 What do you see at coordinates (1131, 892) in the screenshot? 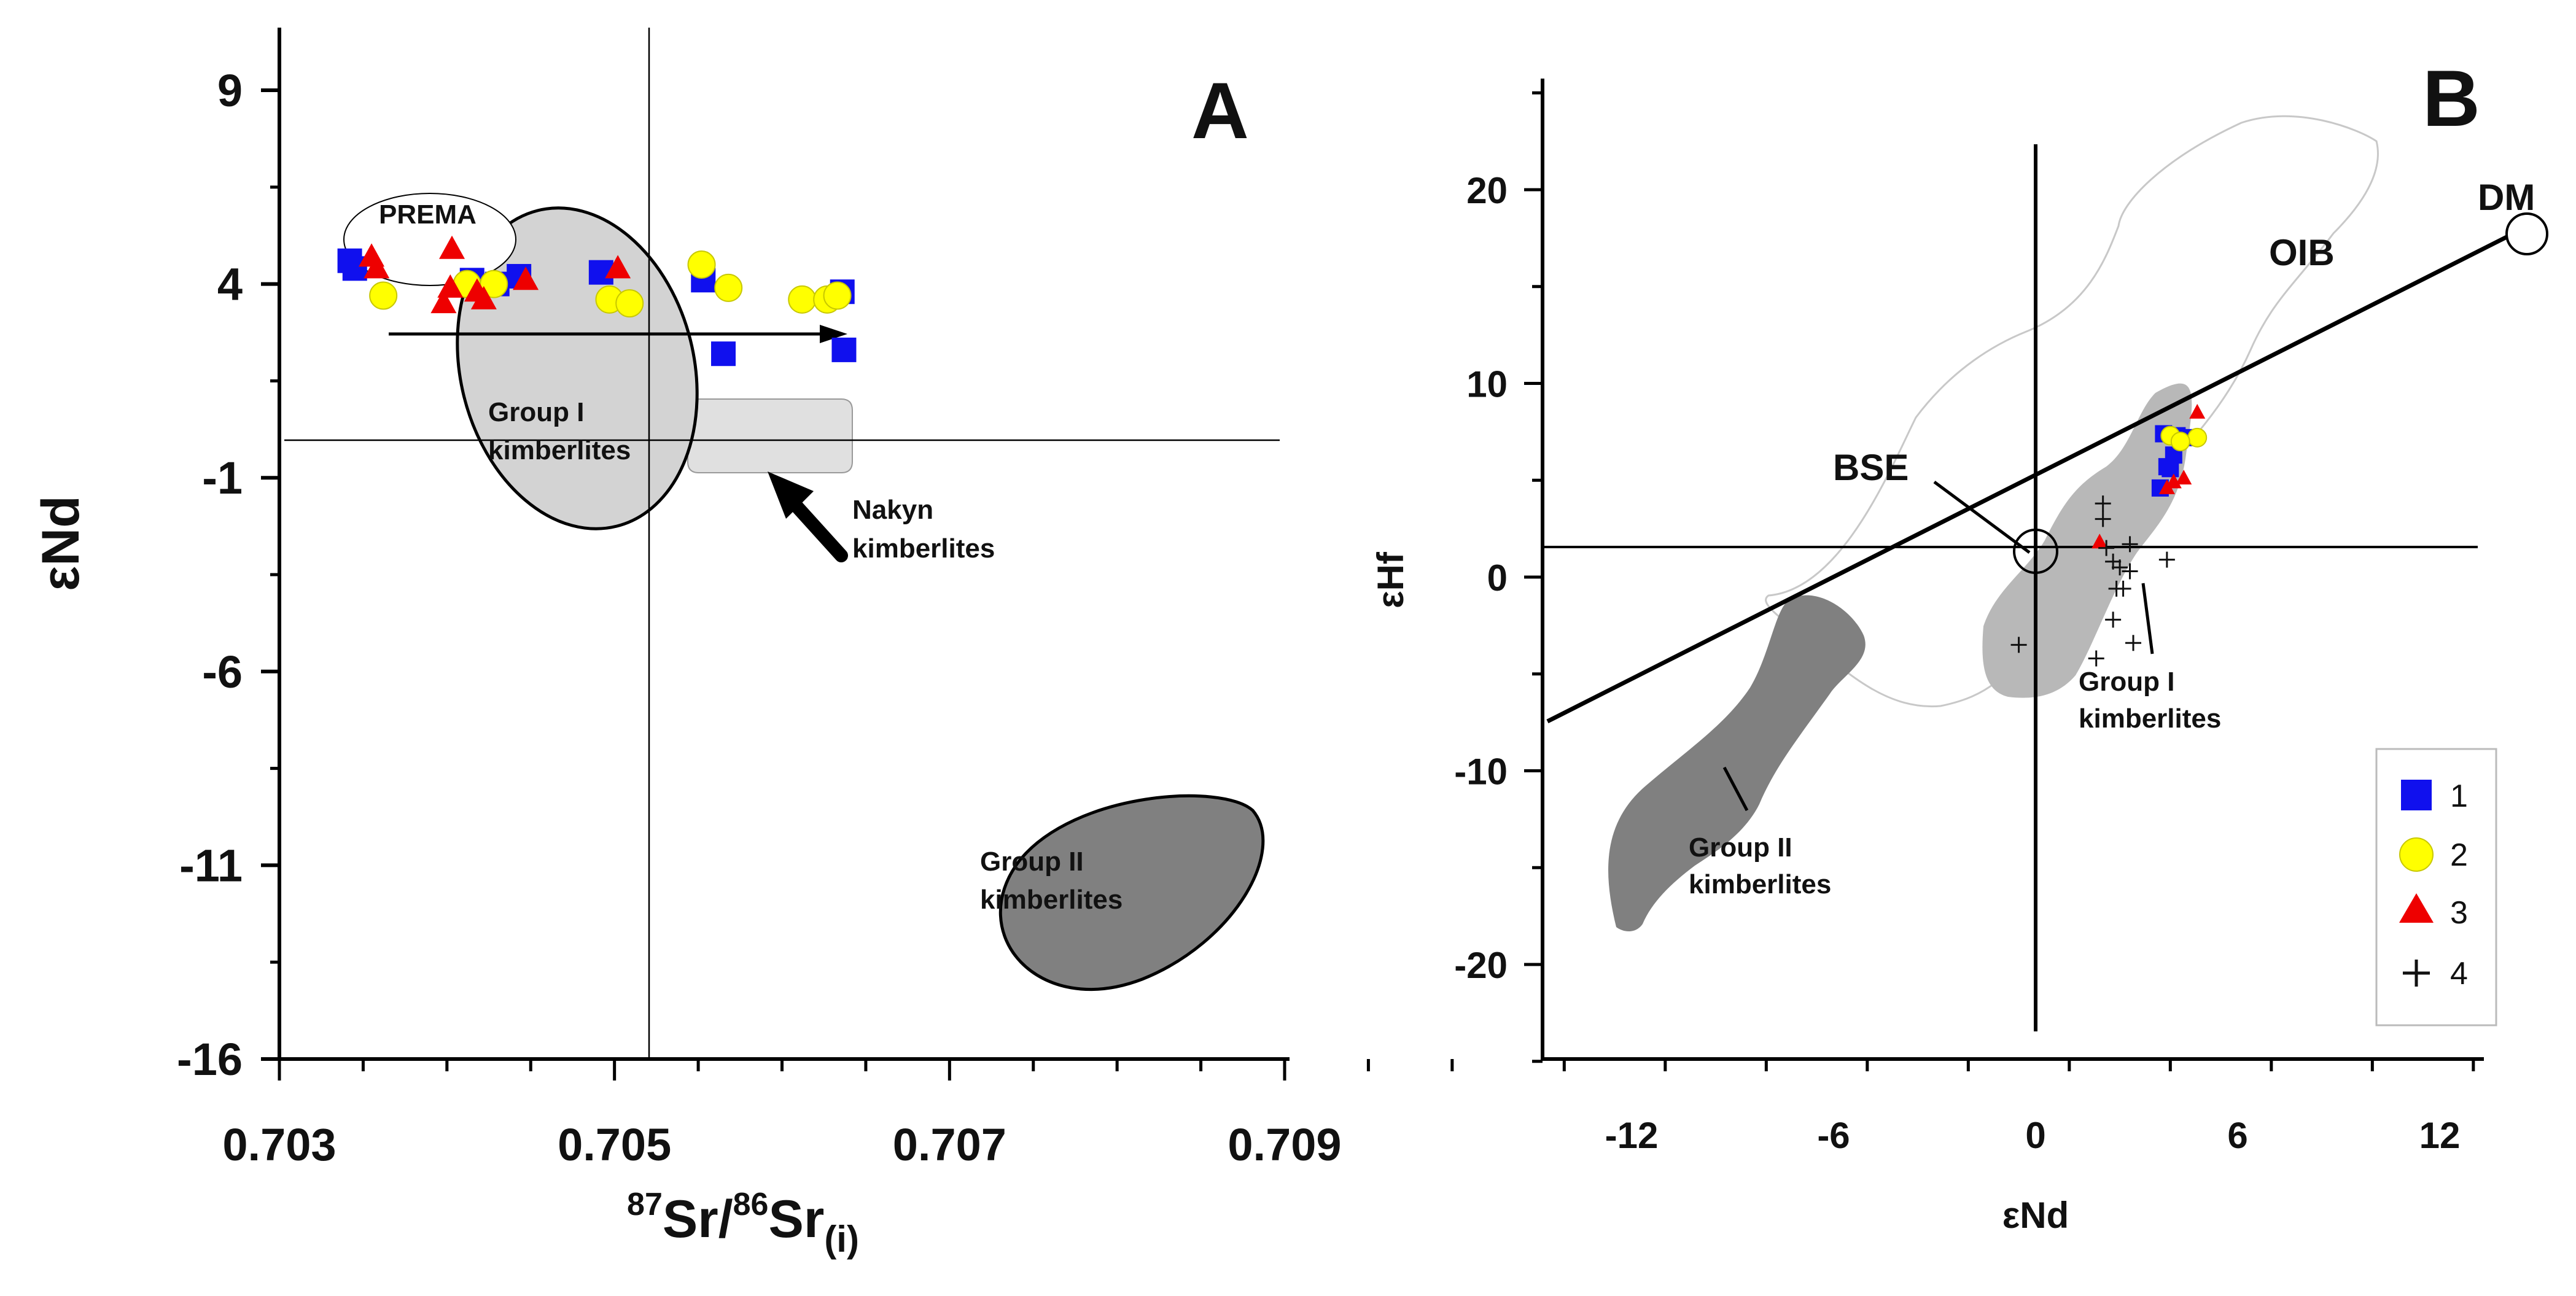
I see `group-ii-kimberlites-region` at bounding box center [1131, 892].